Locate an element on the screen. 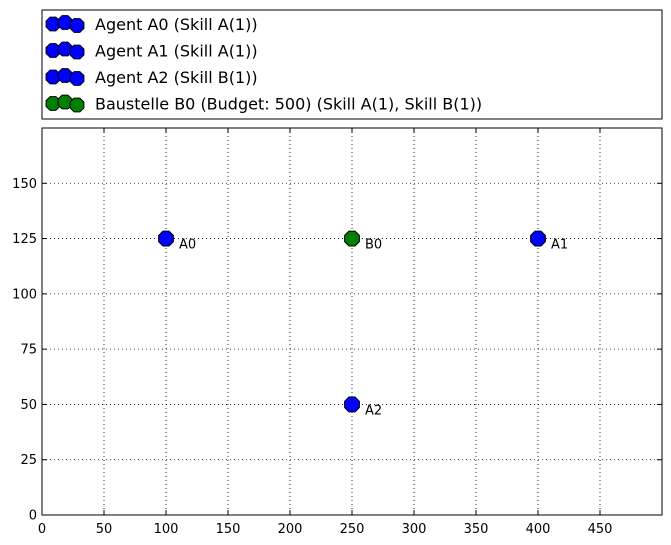  x-tick-label: 0 is located at coordinates (42, 529).